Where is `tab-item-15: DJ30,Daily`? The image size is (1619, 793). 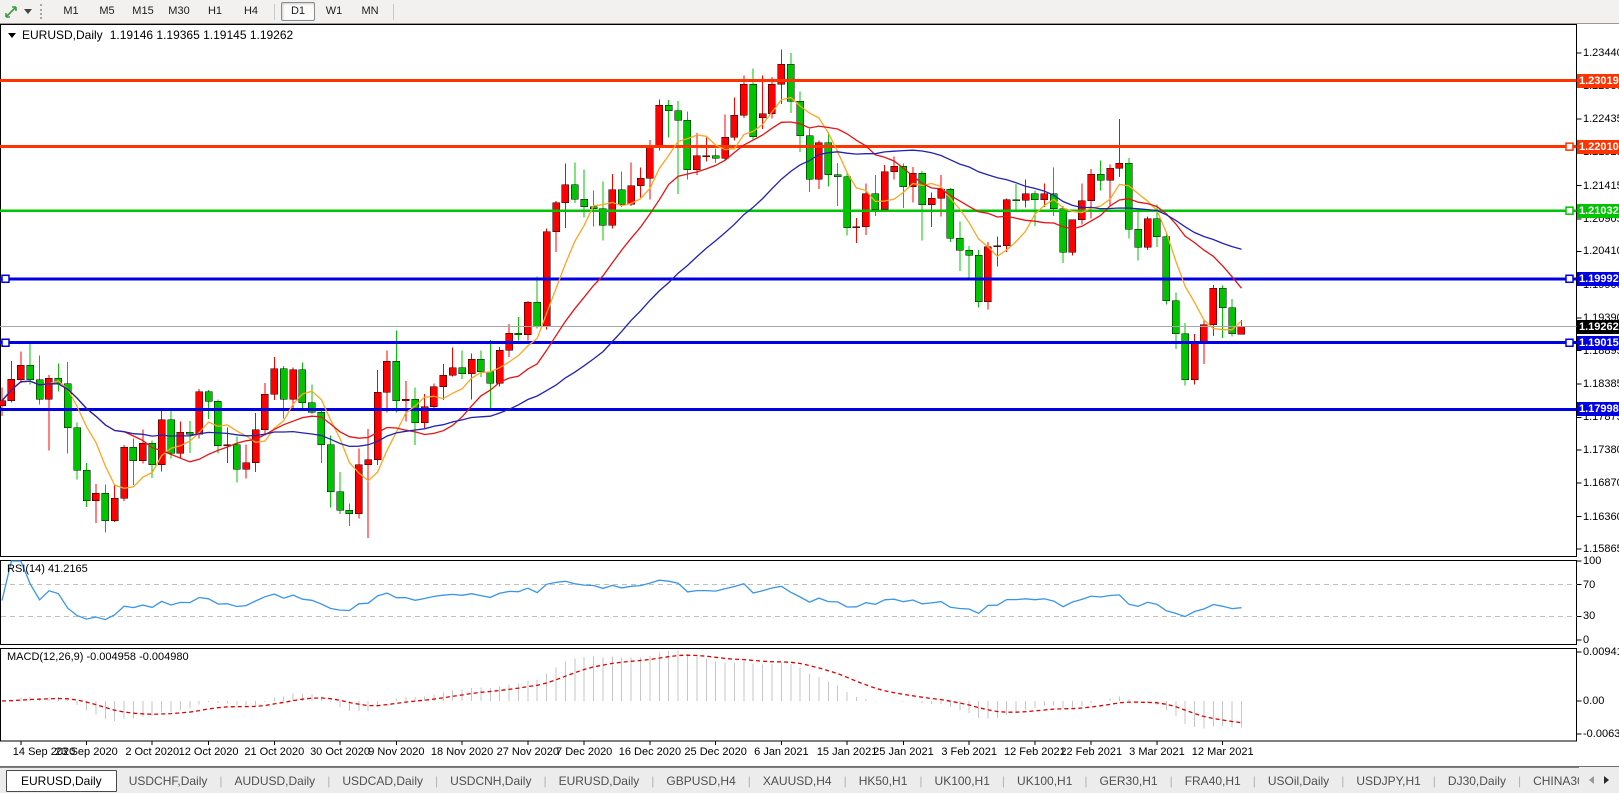
tab-item-15: DJ30,Daily is located at coordinates (1476, 781).